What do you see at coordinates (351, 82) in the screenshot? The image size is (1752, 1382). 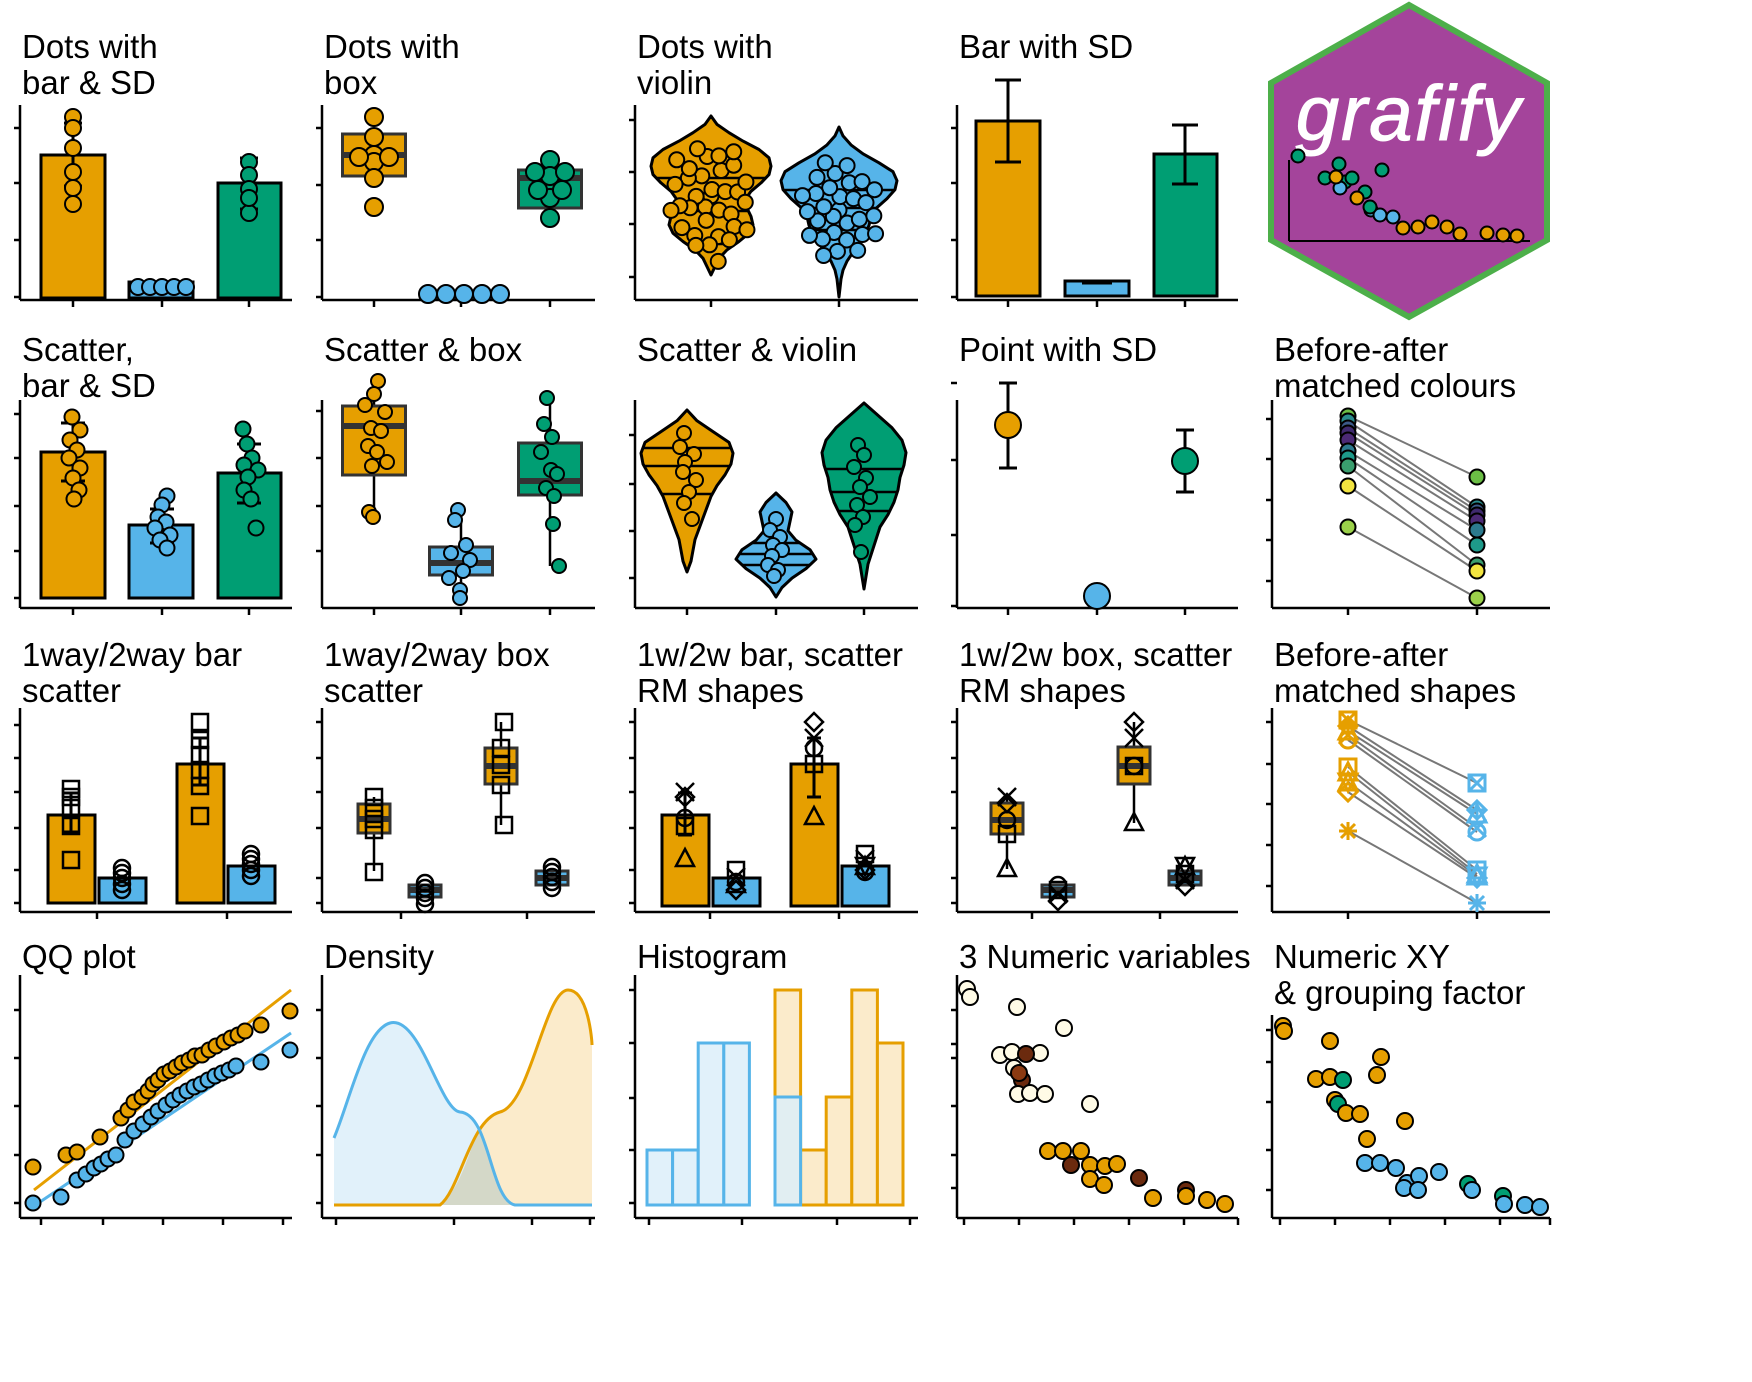 I see `panel-title: box` at bounding box center [351, 82].